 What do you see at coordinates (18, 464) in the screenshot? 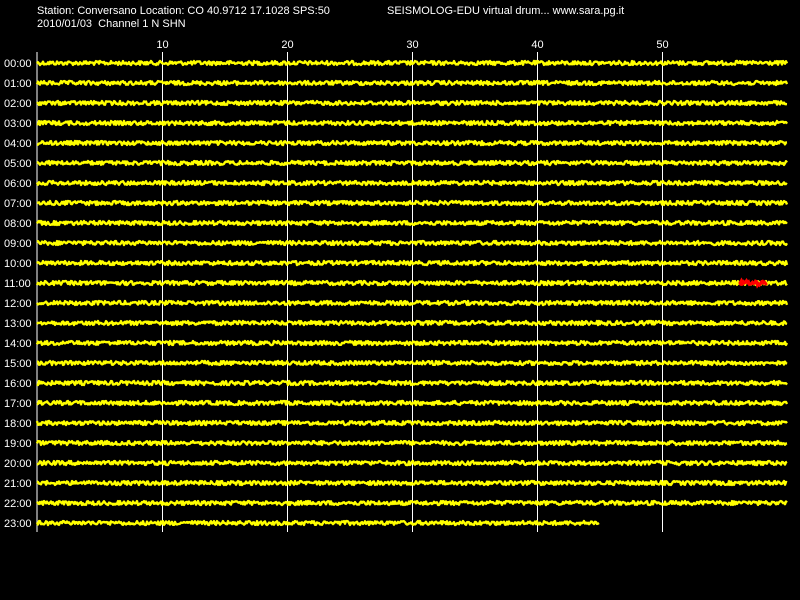
I see `hour-label: 20:00` at bounding box center [18, 464].